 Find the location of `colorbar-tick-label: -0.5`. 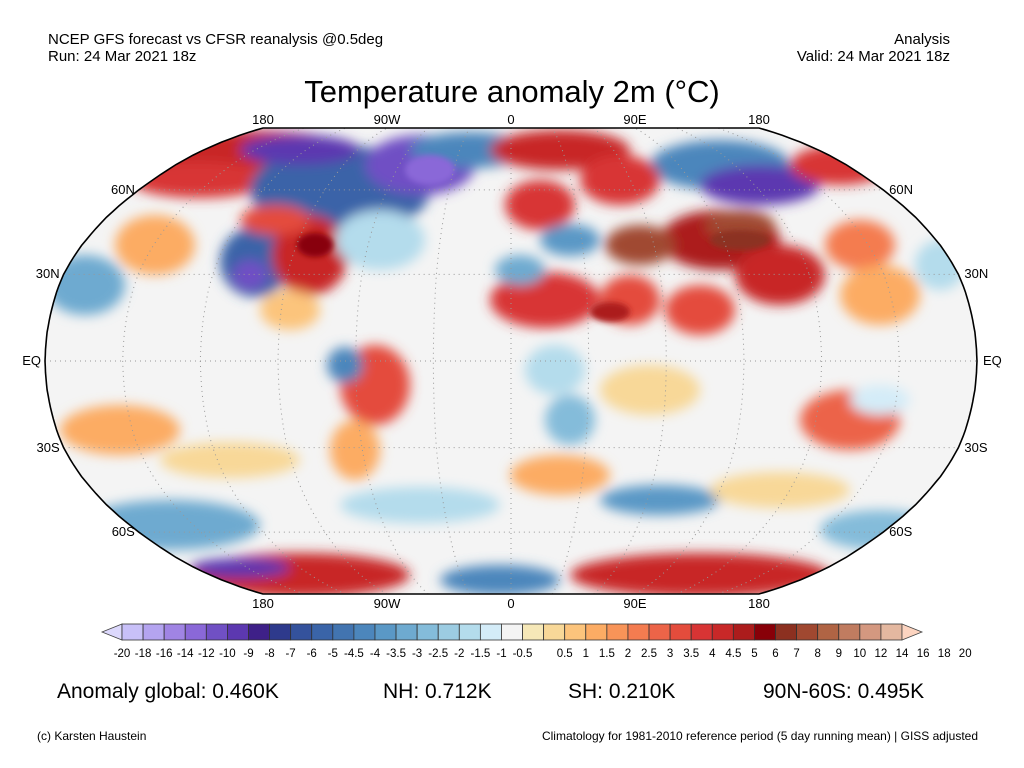

colorbar-tick-label: -0.5 is located at coordinates (523, 654).